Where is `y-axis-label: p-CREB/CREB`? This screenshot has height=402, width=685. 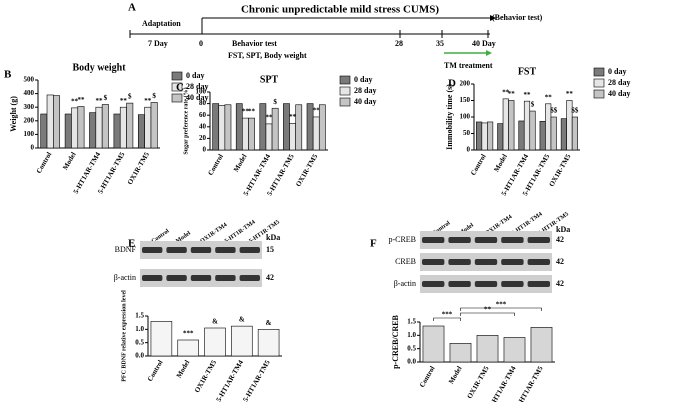
y-axis-label: p-CREB/CREB is located at coordinates (395, 341).